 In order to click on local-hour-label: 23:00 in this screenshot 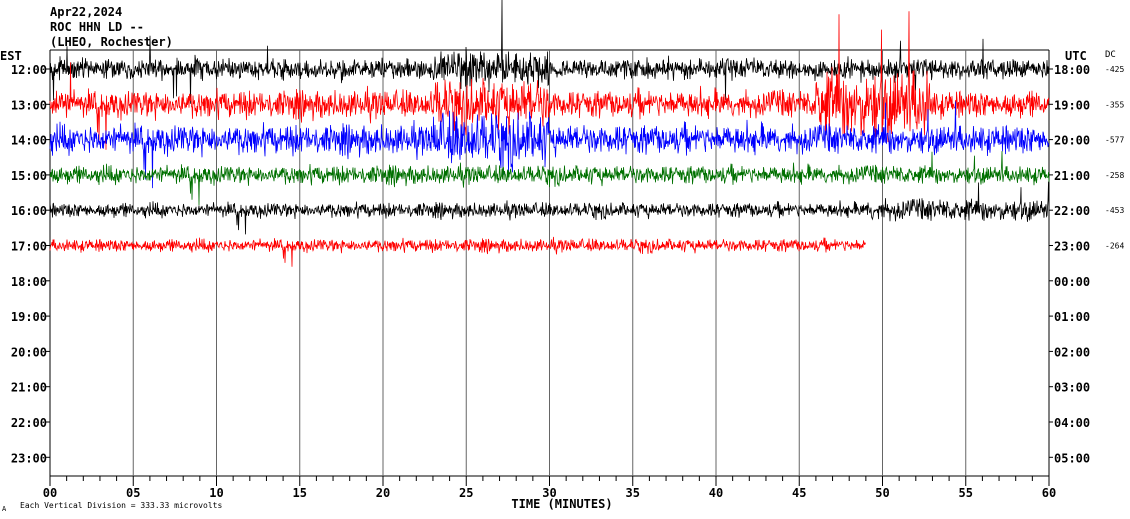, I will do `click(29, 458)`.